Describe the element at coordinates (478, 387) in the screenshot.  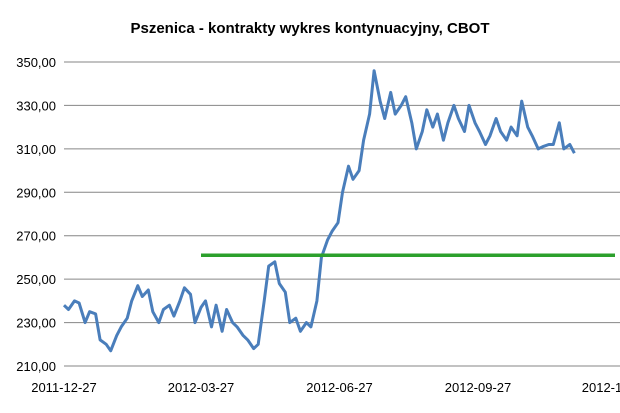
I see `x-tick-label: 2012-09-27` at that location.